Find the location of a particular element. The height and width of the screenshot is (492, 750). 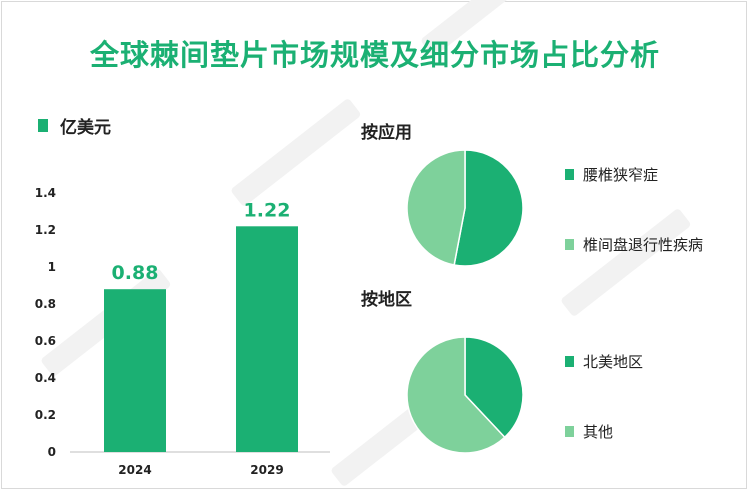

pie2-legend-label-1: 北美地区 is located at coordinates (613, 362).